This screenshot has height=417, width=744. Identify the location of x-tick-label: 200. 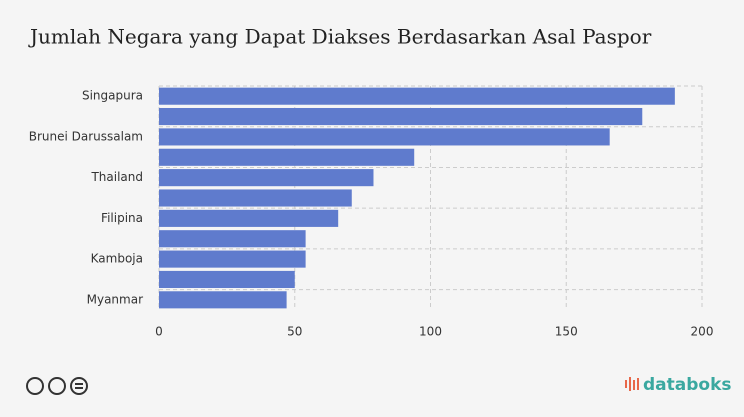
(702, 332).